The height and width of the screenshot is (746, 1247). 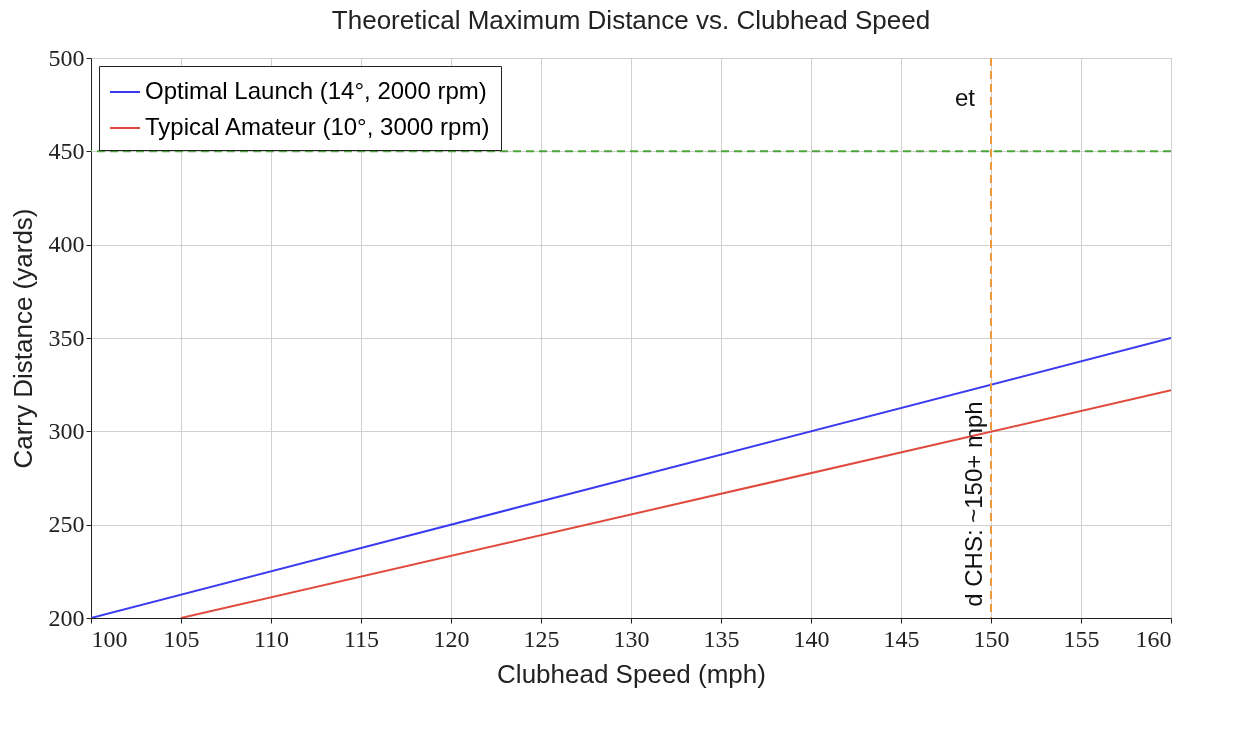 What do you see at coordinates (631, 638) in the screenshot?
I see `x-tick-label: 130` at bounding box center [631, 638].